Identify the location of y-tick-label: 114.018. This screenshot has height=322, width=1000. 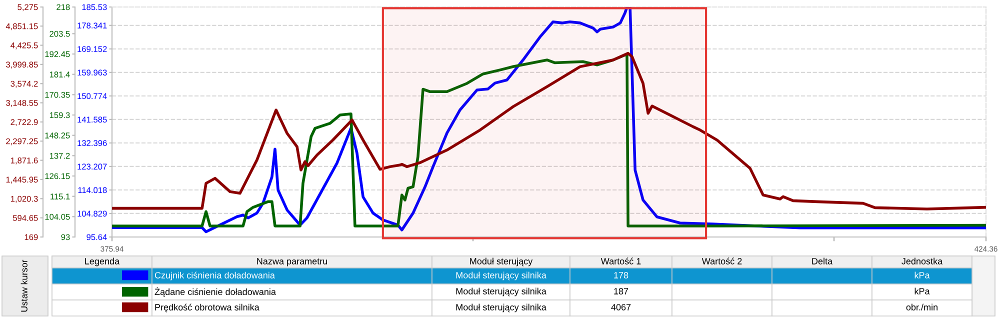
(92, 190).